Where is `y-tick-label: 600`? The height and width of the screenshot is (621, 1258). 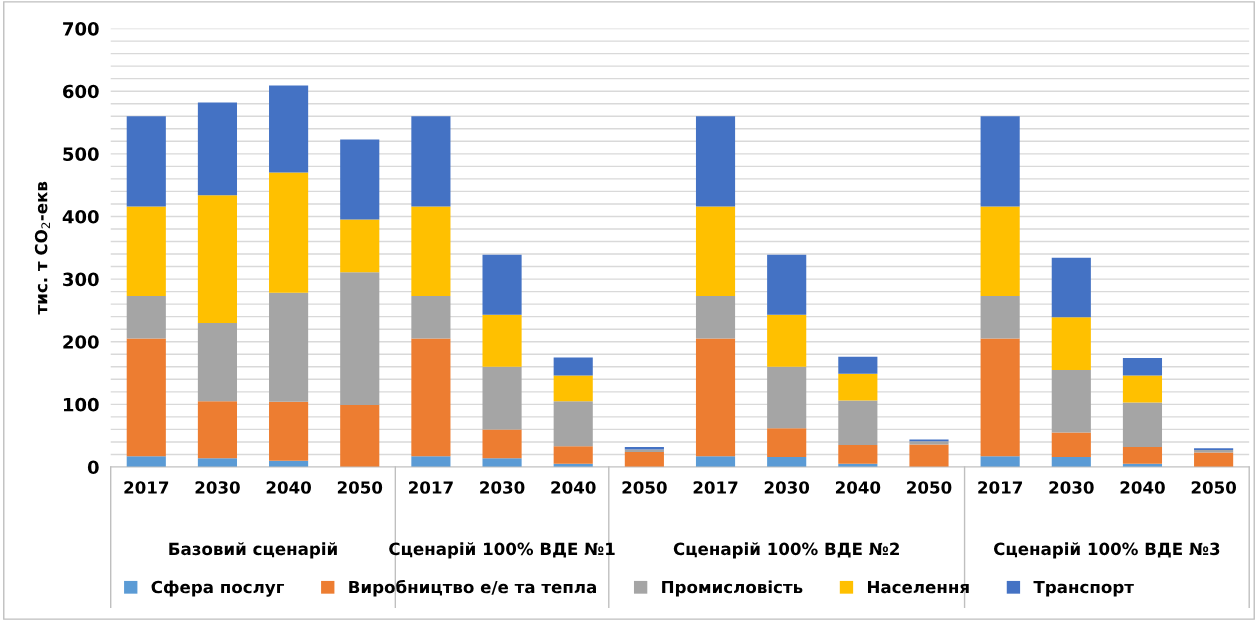
y-tick-label: 600 is located at coordinates (81, 91).